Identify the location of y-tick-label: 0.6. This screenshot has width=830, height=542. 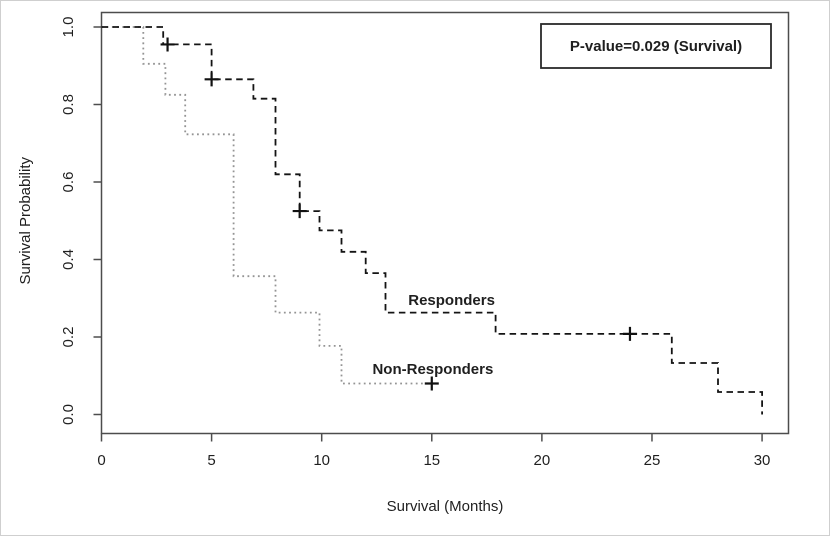
(68, 182).